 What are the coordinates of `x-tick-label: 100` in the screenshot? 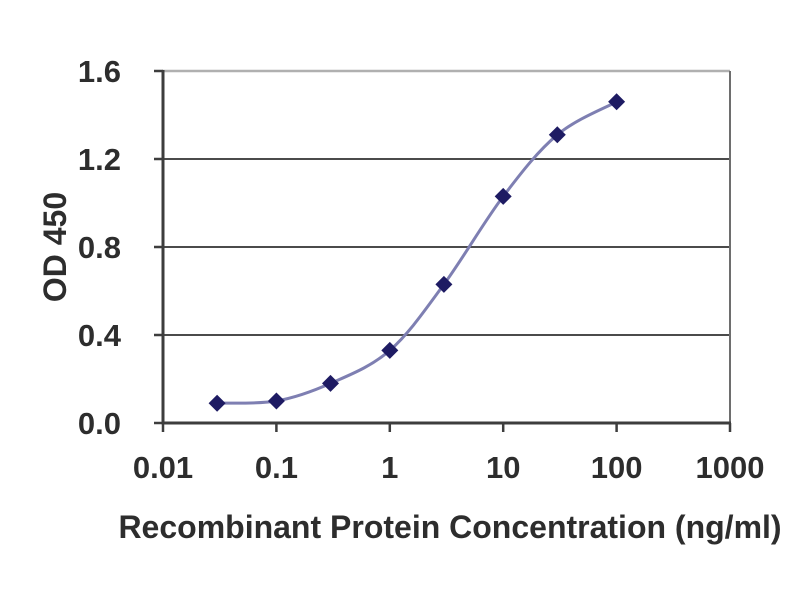 It's located at (617, 467).